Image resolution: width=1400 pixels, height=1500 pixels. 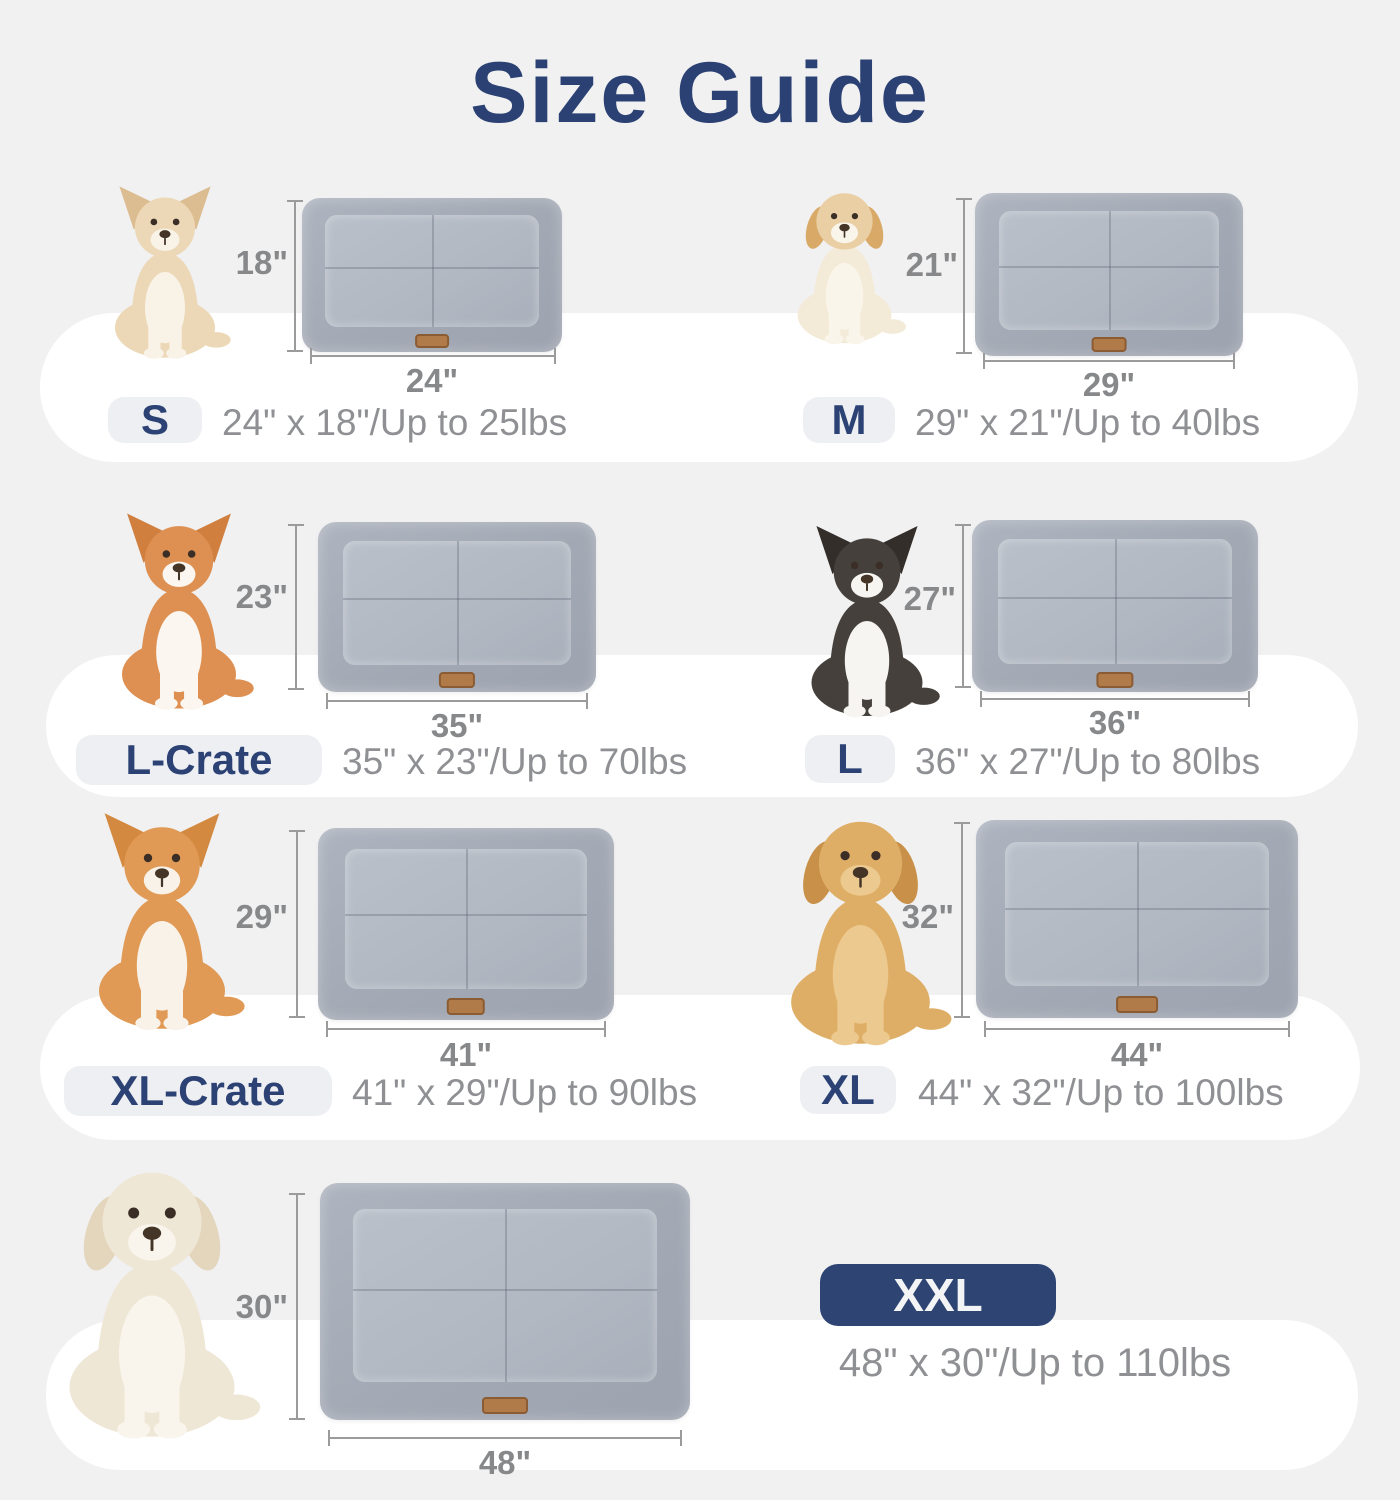 I want to click on size-badge-xl-crate: XL-Crate, so click(x=198, y=1091).